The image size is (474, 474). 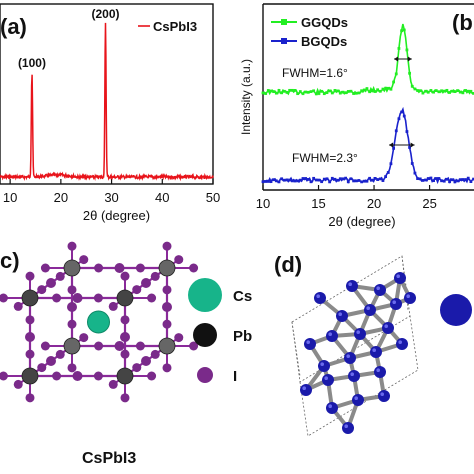 What do you see at coordinates (205, 295) in the screenshot?
I see `legend-atom-cs` at bounding box center [205, 295].